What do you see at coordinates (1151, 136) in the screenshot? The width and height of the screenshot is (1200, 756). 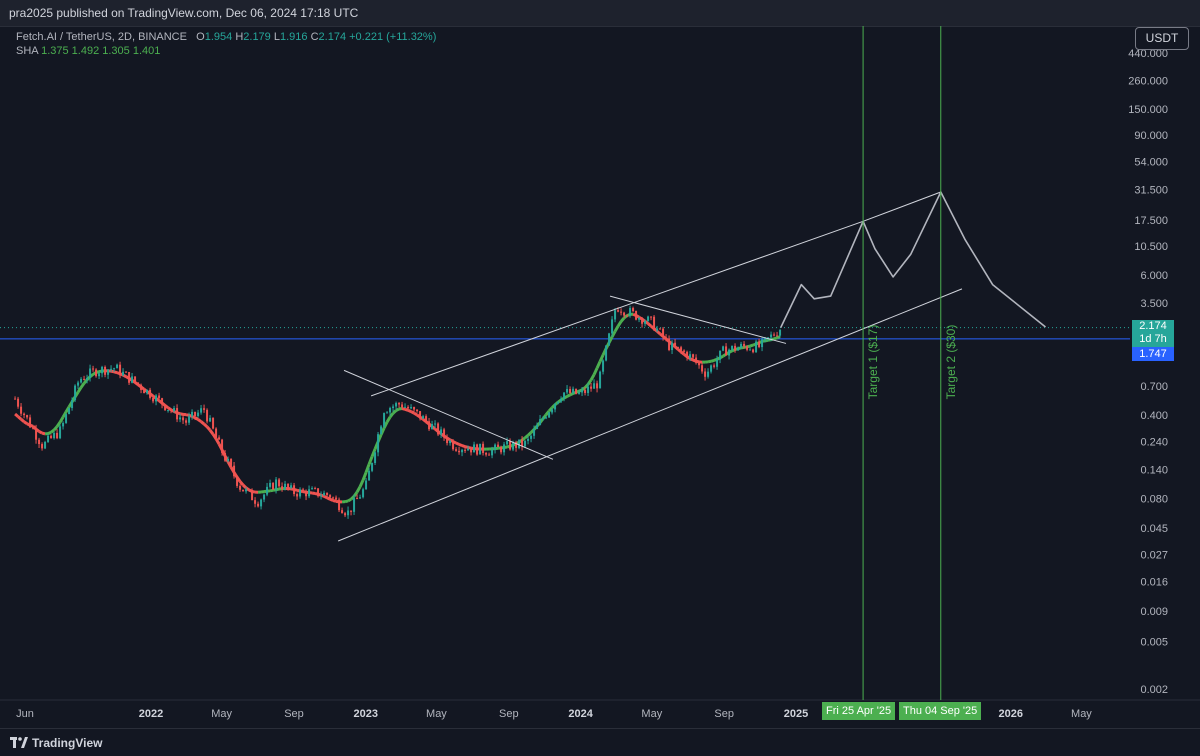 I see `price-tick-label: 90.000` at bounding box center [1151, 136].